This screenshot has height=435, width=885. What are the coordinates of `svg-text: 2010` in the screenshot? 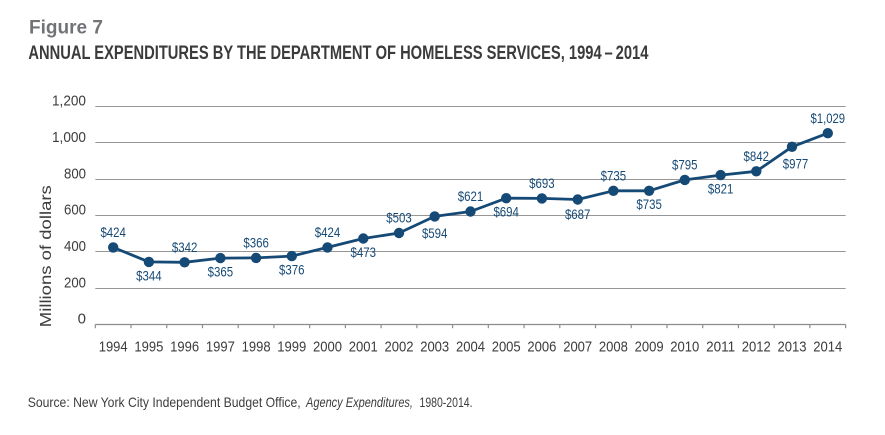 It's located at (684, 347).